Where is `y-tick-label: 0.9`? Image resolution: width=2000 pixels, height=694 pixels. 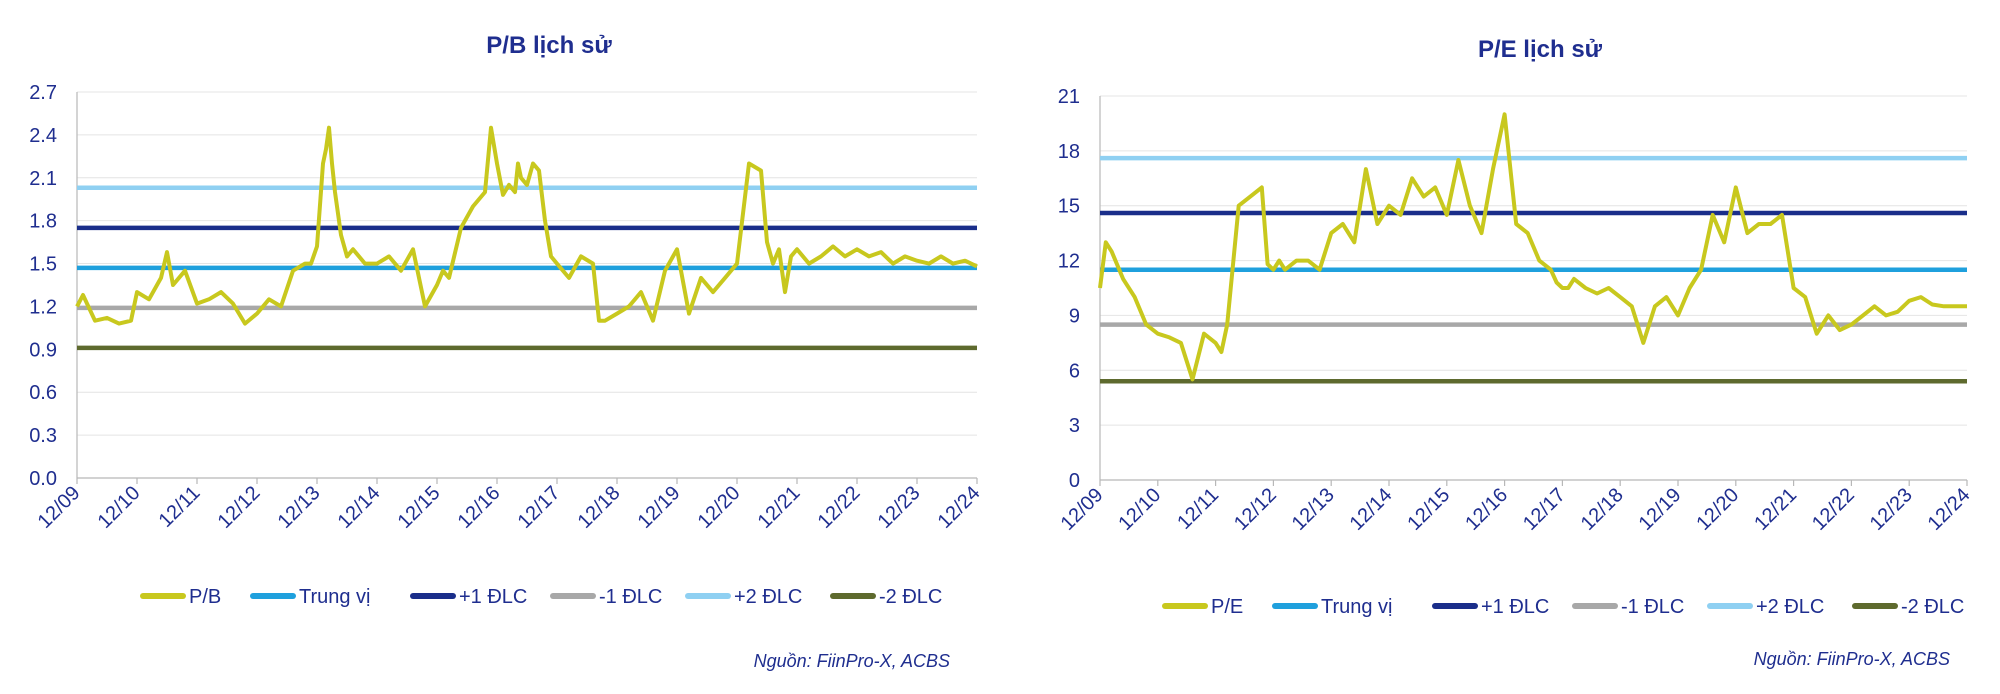 y-tick-label: 0.9 is located at coordinates (43, 350).